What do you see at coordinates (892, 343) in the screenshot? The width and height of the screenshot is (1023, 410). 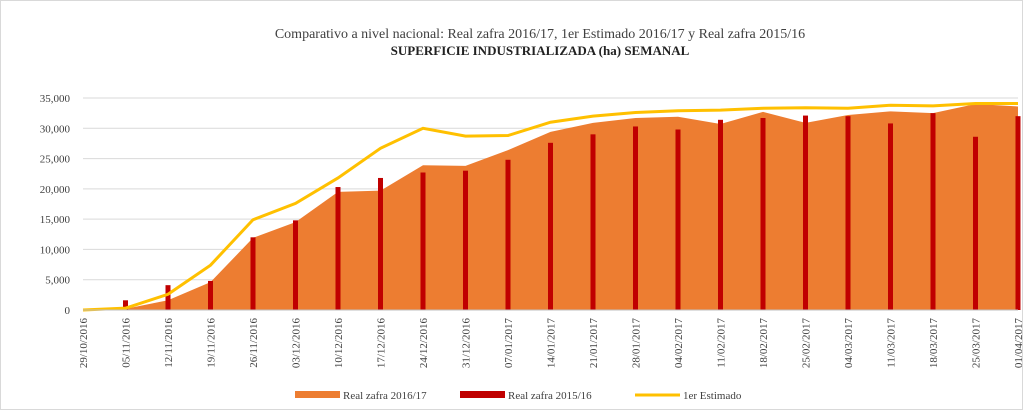 I see `x-tick-label: 11/03/2017` at bounding box center [892, 343].